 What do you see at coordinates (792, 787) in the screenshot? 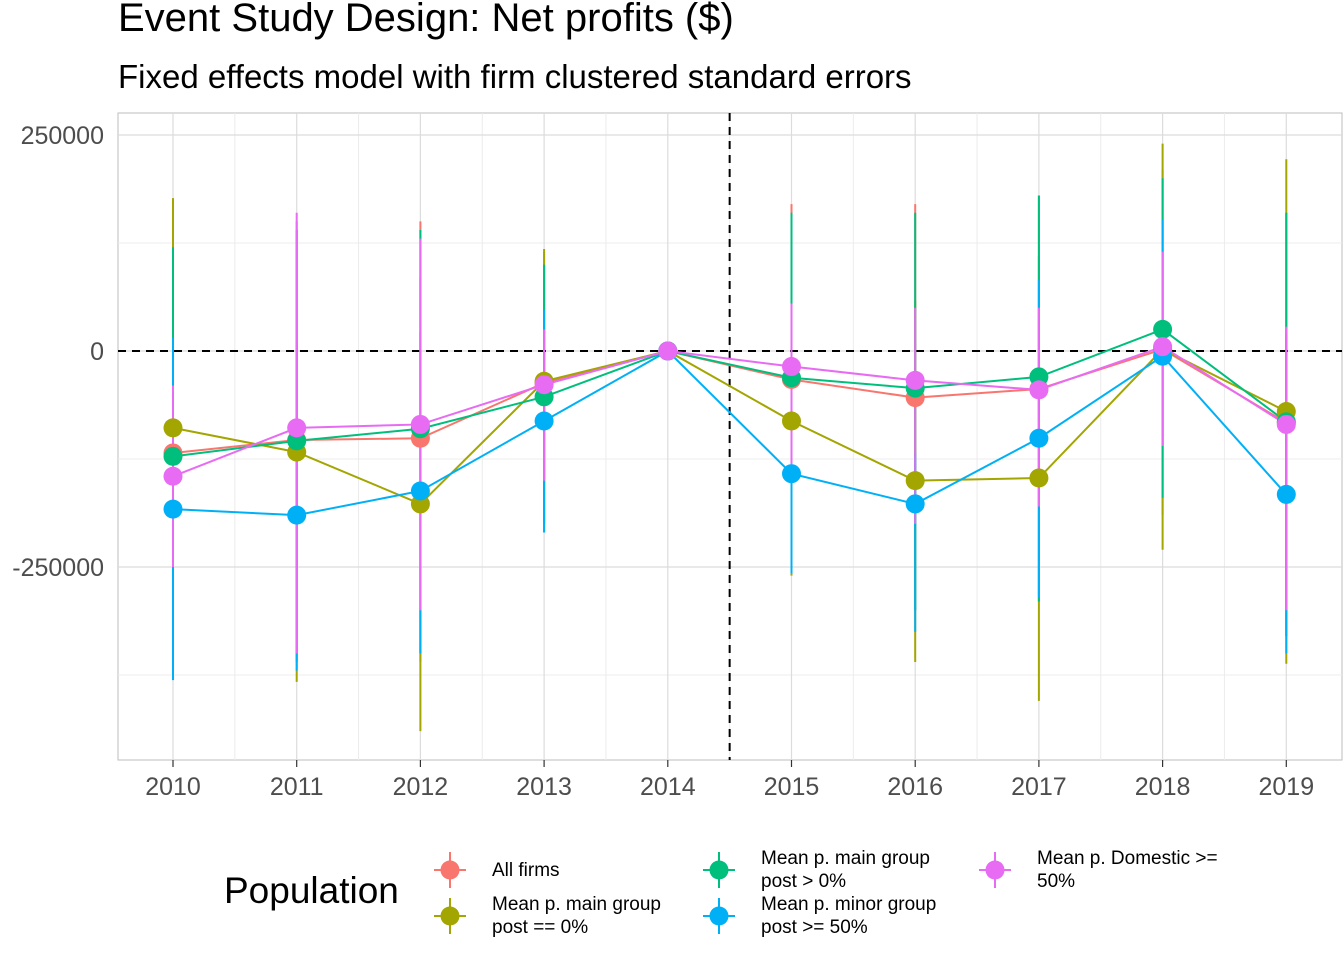
I see `x-tick-label: 2015` at bounding box center [792, 787].